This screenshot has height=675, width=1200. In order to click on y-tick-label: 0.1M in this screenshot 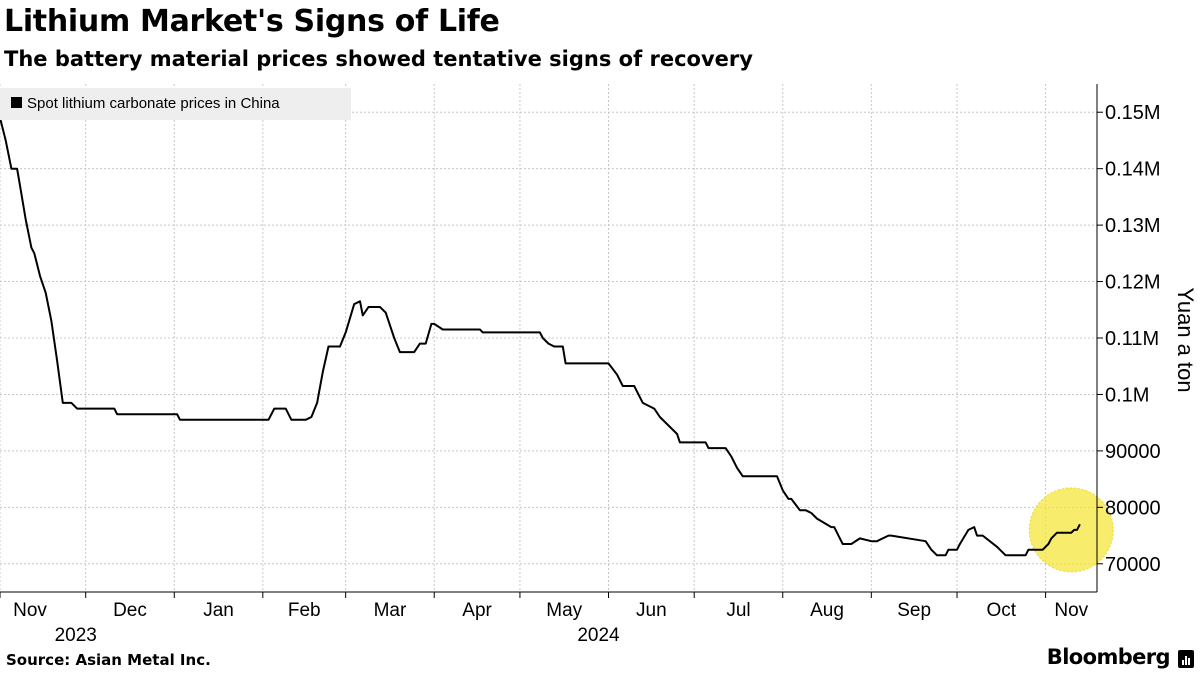, I will do `click(1127, 395)`.